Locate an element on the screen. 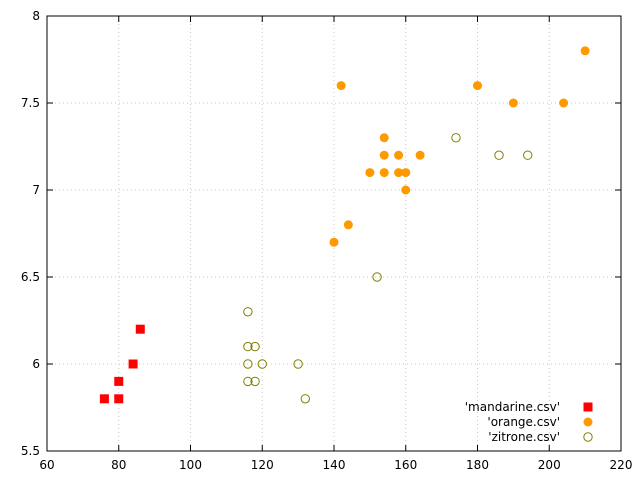 Image resolution: width=640 pixels, height=480 pixels. legend: 'mandarine.csv''orange.csv''zitrone.csv' is located at coordinates (529, 422).